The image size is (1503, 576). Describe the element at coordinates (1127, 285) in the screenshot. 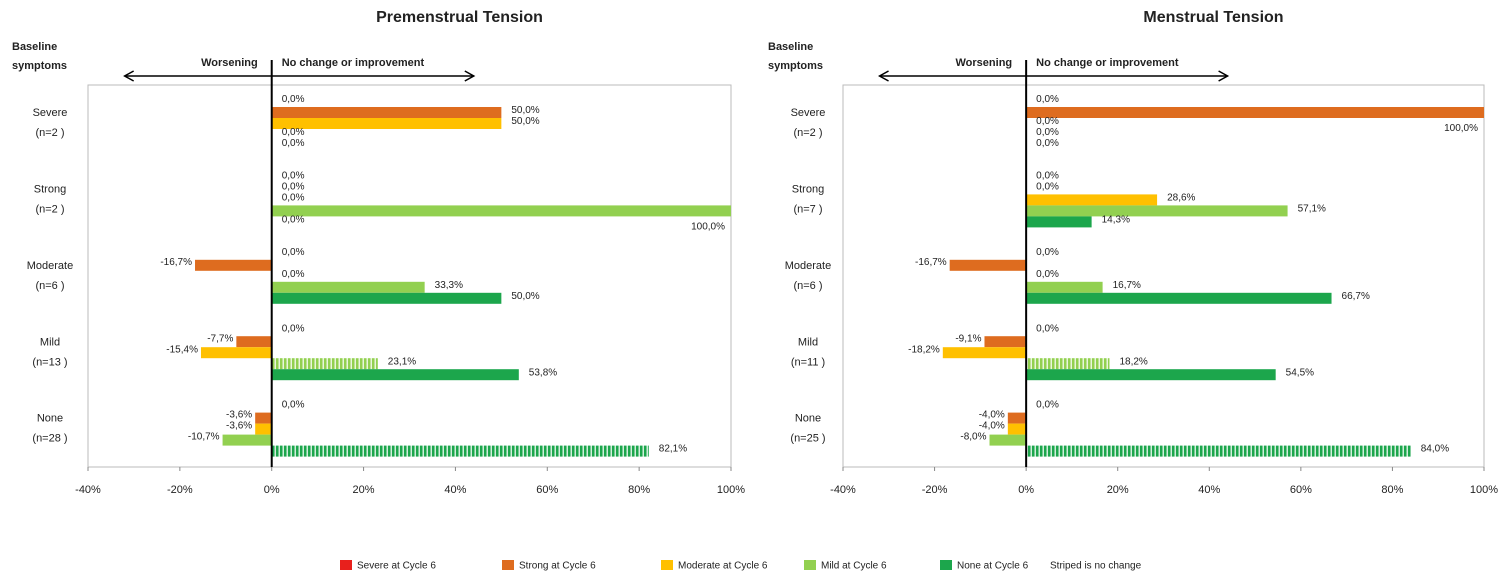

I see `data-label: 16,7%` at that location.